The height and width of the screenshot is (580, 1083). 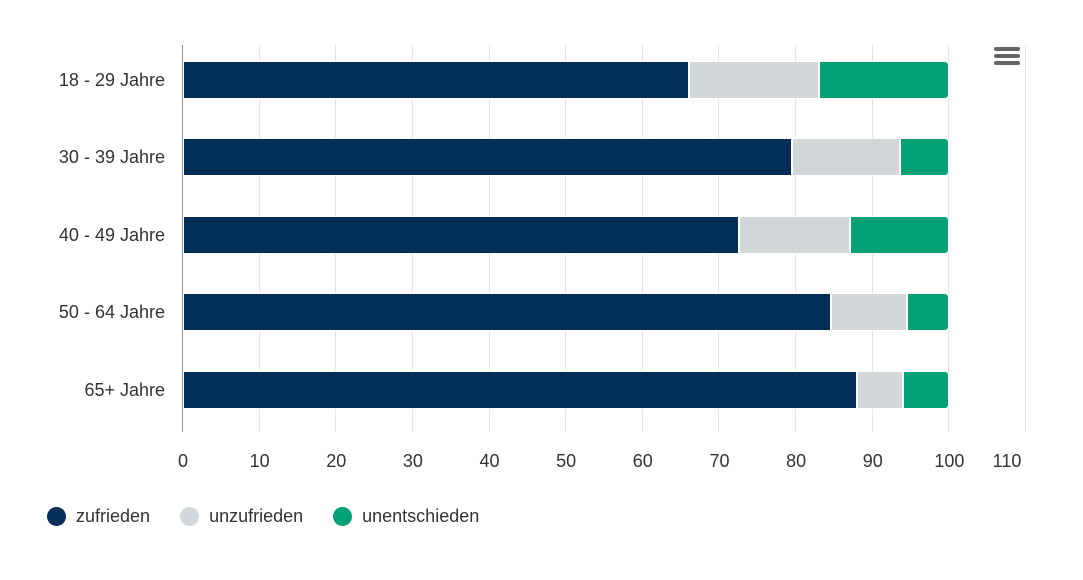 What do you see at coordinates (872, 461) in the screenshot?
I see `value-axis-label-90: 90` at bounding box center [872, 461].